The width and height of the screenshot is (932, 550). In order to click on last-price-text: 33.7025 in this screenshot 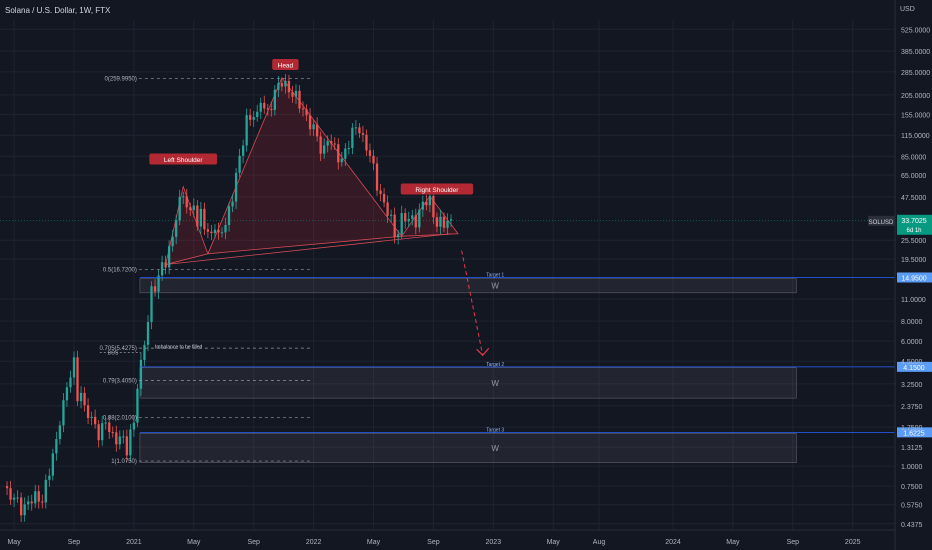, I will do `click(913, 221)`.